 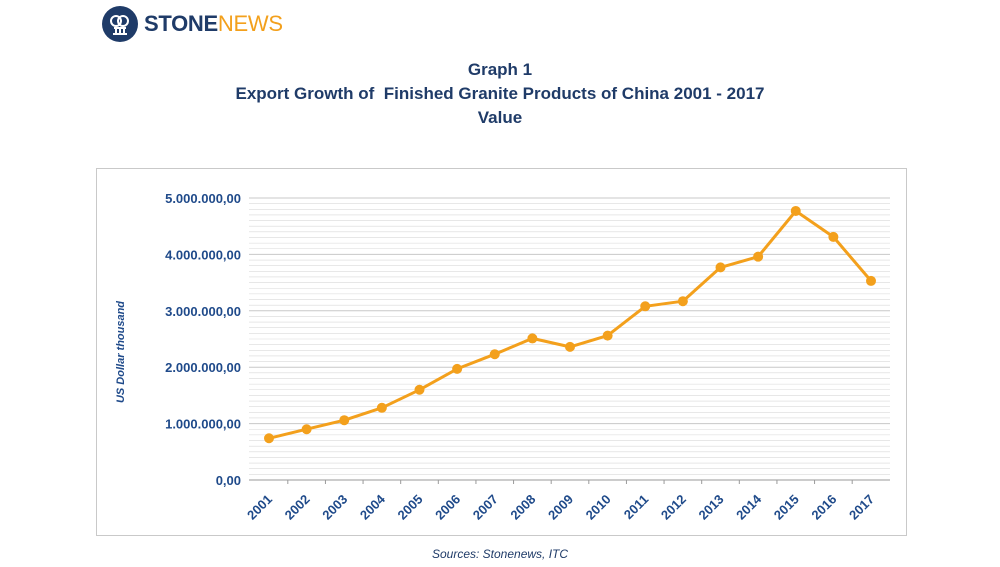 What do you see at coordinates (297, 507) in the screenshot?
I see `x-tick-label: 2002` at bounding box center [297, 507].